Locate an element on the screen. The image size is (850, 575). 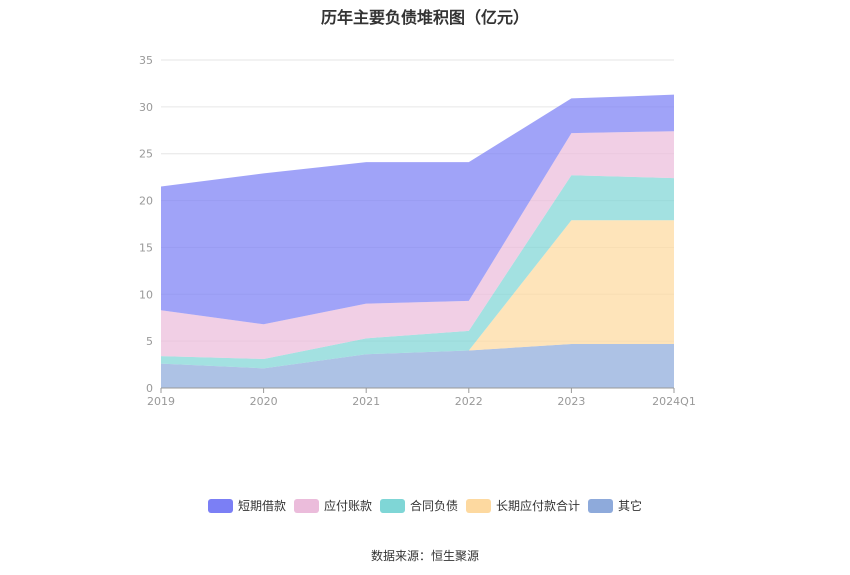
y-tick-label: 35 is located at coordinates (146, 60).